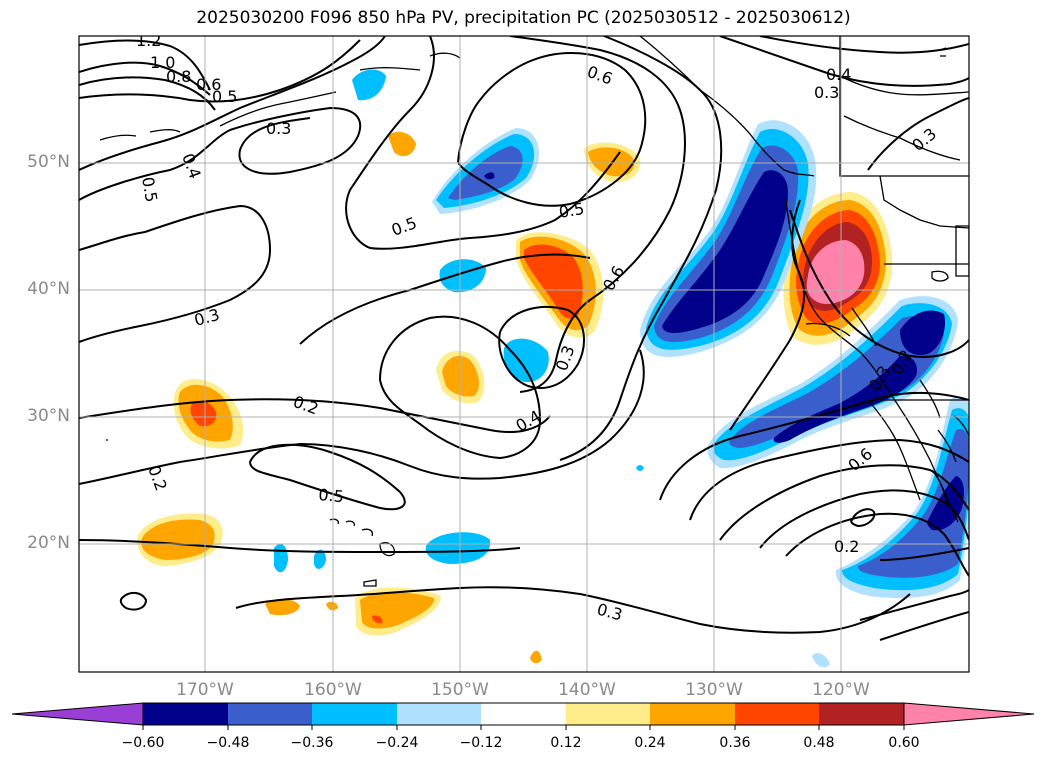  What do you see at coordinates (162, 62) in the screenshot?
I see `contour-label: 1.0` at bounding box center [162, 62].